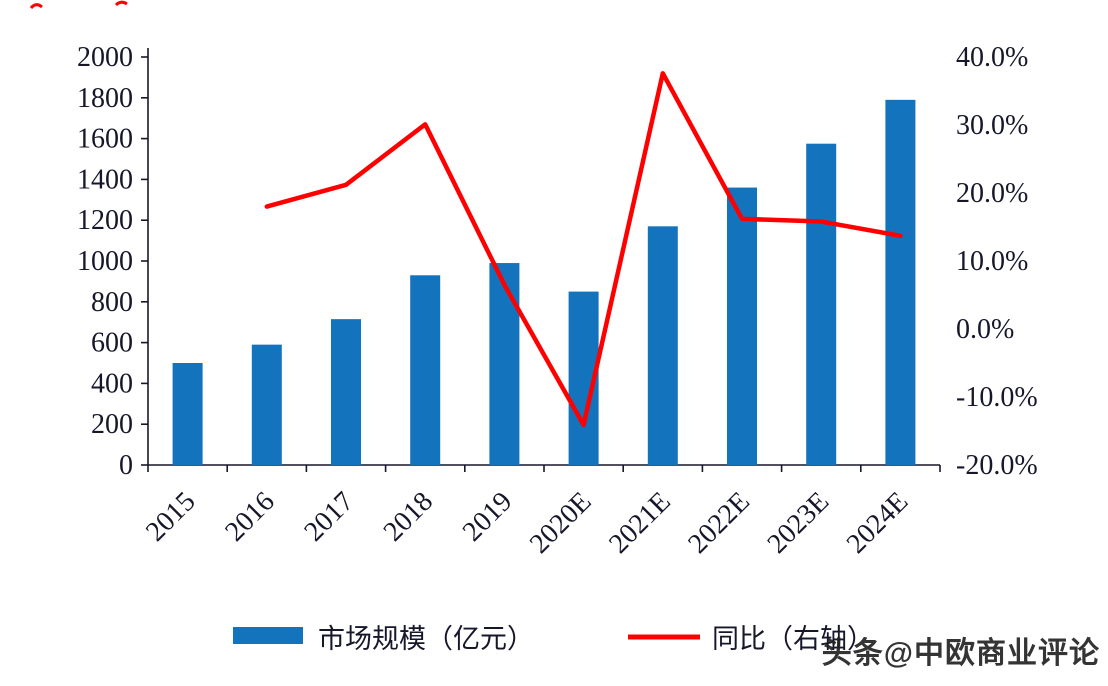 The height and width of the screenshot is (686, 1108). I want to click on legend-bar-label: 市场规模（亿元）, so click(426, 639).